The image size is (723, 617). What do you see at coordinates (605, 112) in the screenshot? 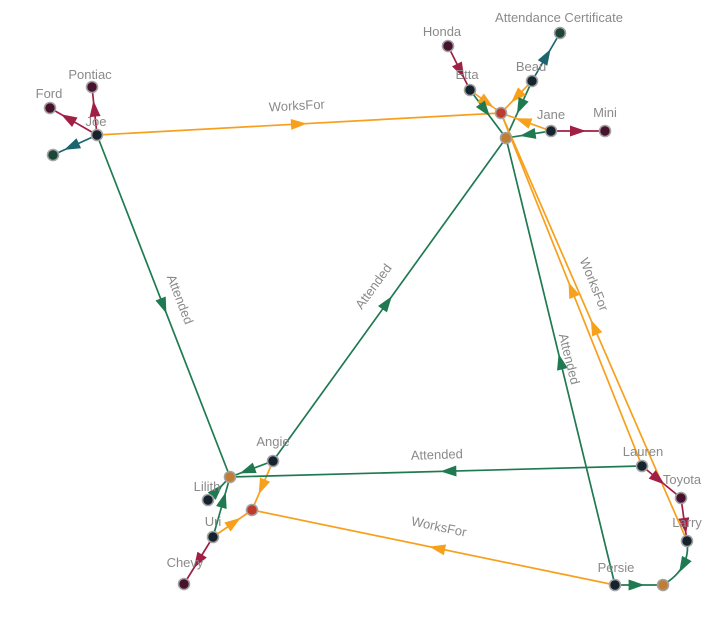
I see `node-label-mini: Mini` at bounding box center [605, 112].